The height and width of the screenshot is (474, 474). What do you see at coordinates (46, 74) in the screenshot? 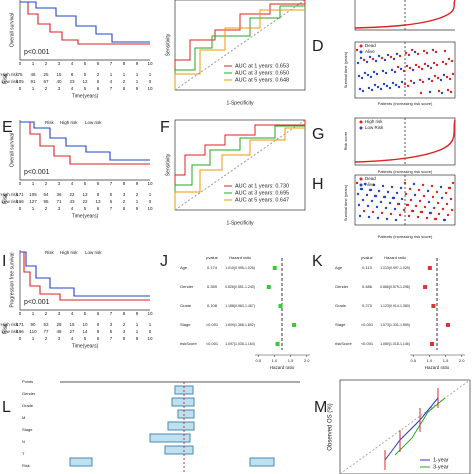
I see `risk-count: 25` at bounding box center [46, 74].